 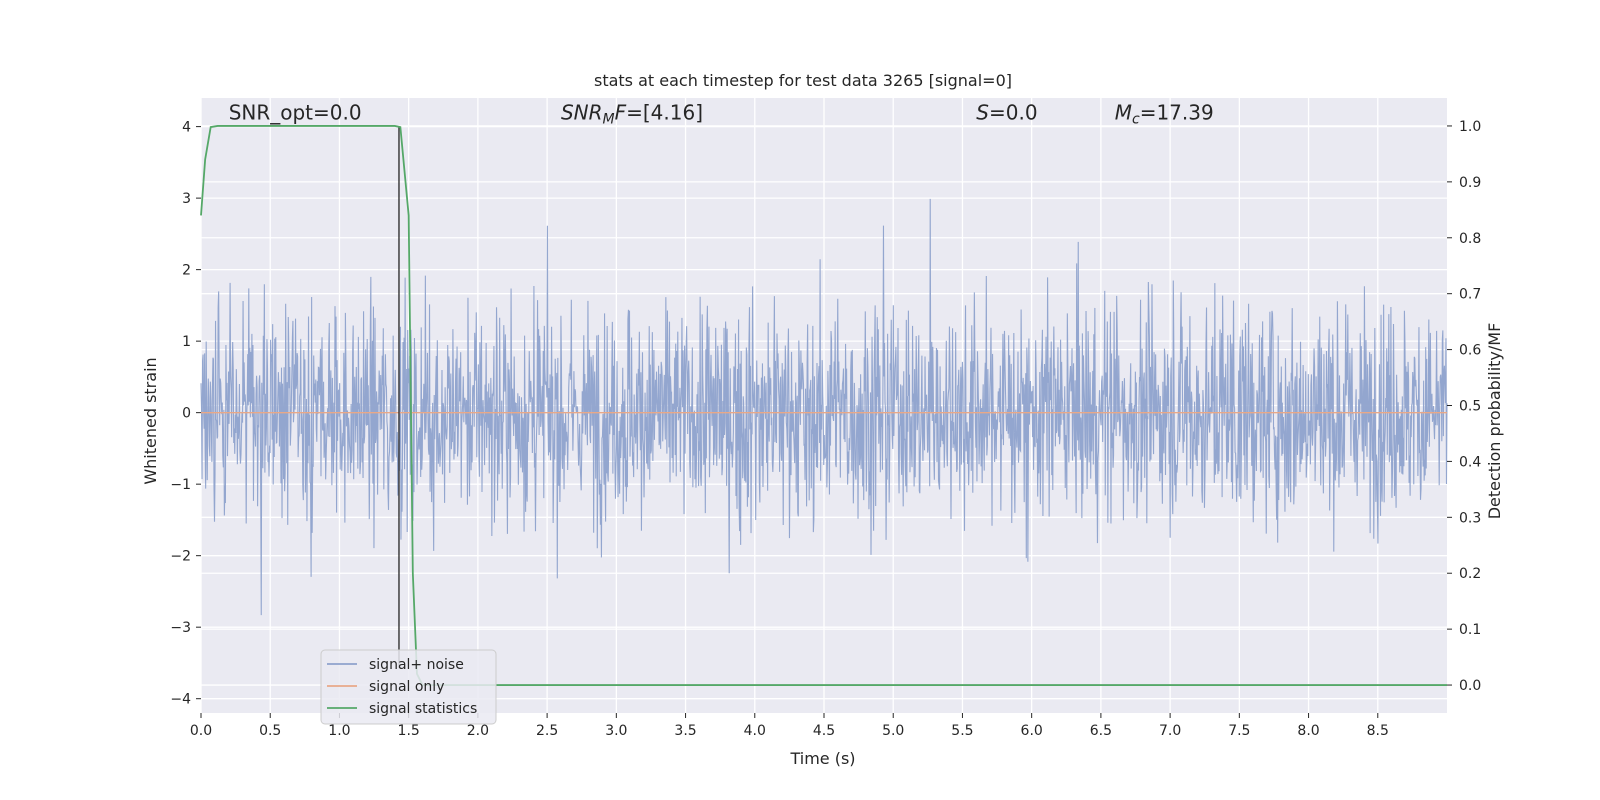 I want to click on y-tick-label: 2, so click(x=186, y=271).